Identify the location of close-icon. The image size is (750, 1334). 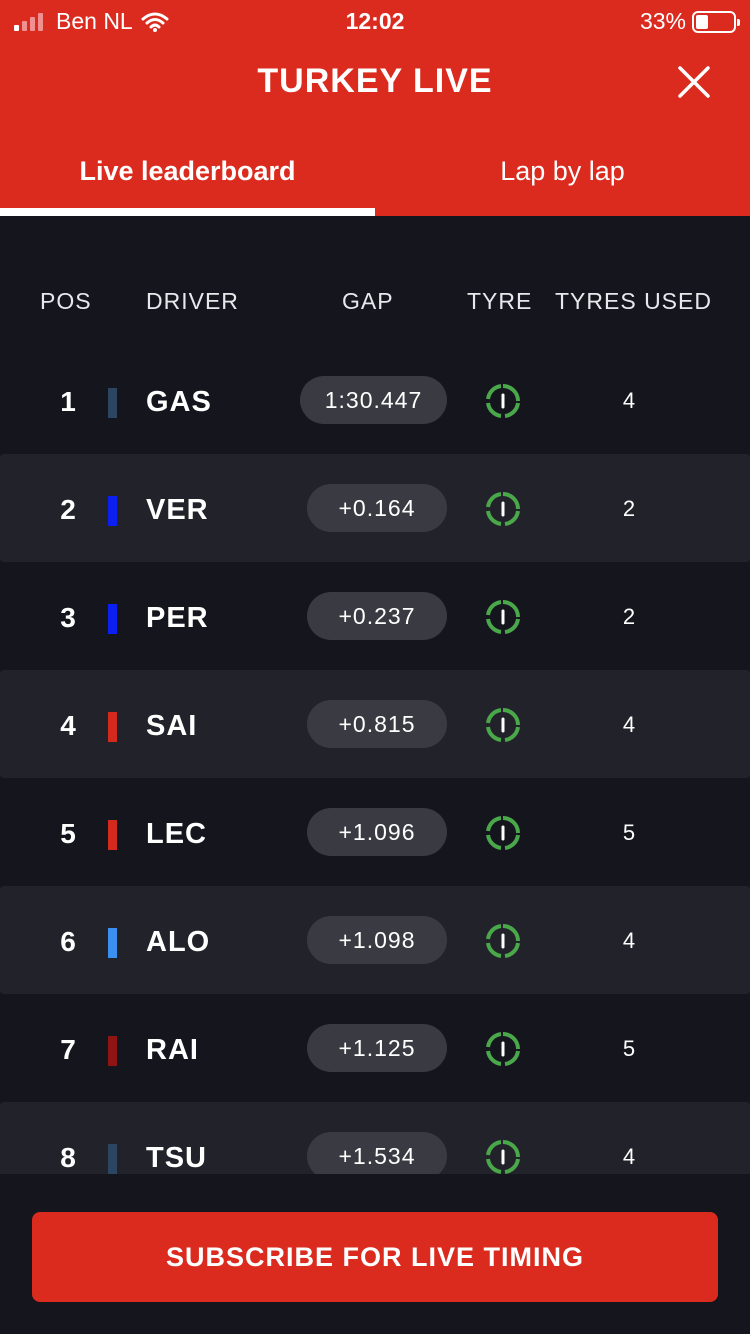
(694, 82).